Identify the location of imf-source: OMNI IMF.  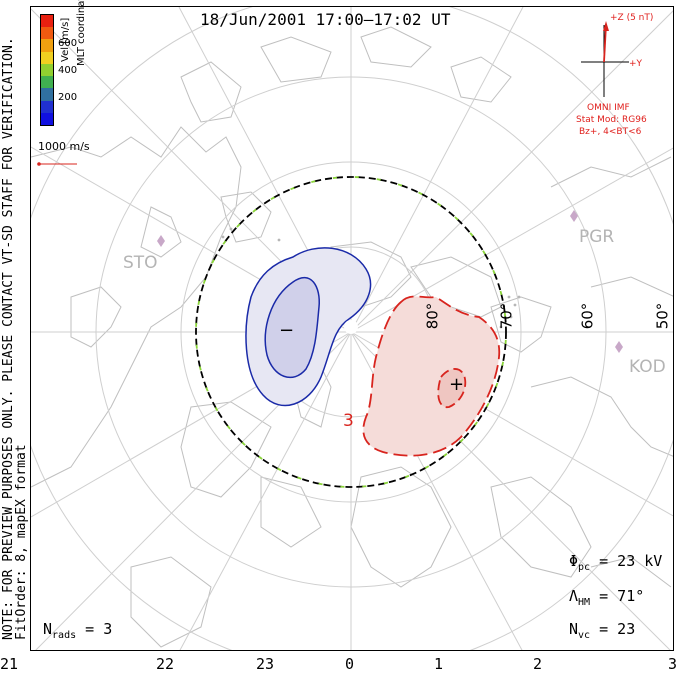
(608, 108).